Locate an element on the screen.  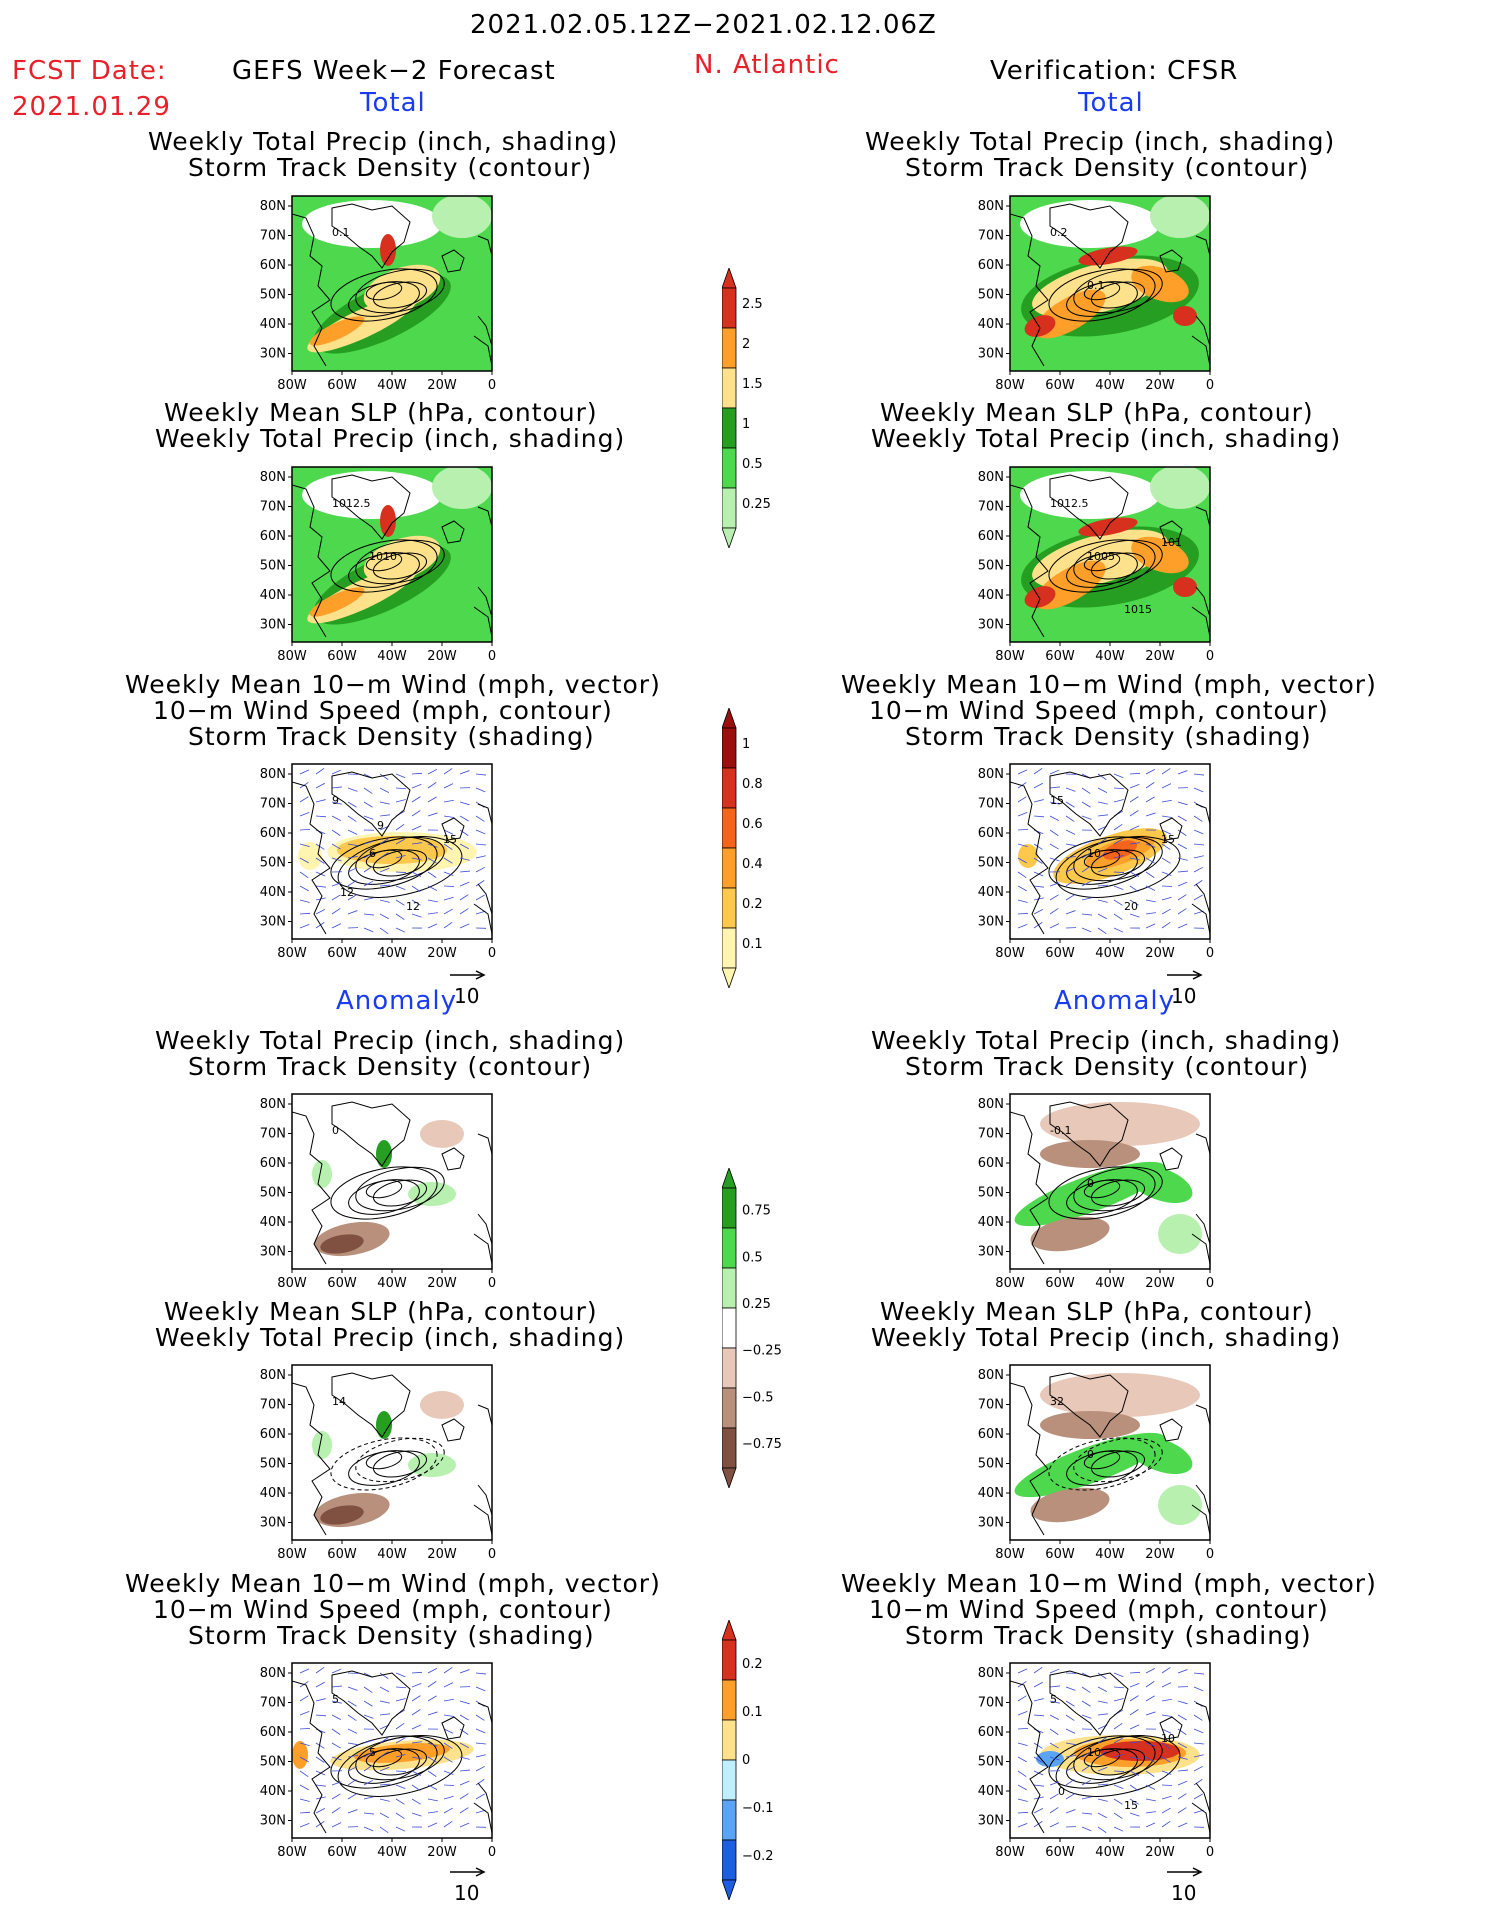
map-area: 0 is located at coordinates (392, 1181).